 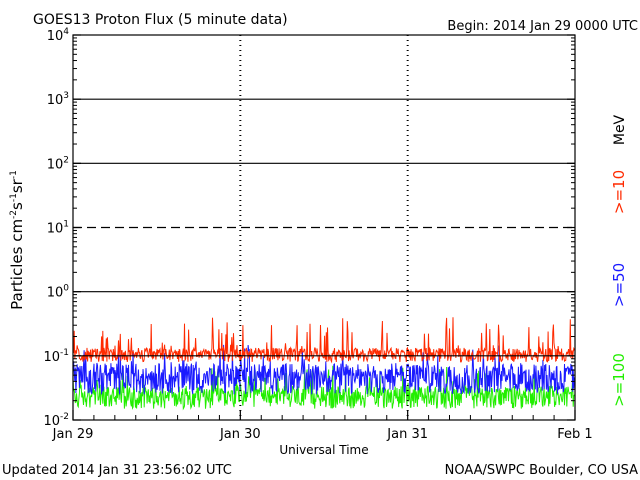 I want to click on x-ticks: Jan 29 Jan 30 Jan 31 Feb 1, so click(x=322, y=426).